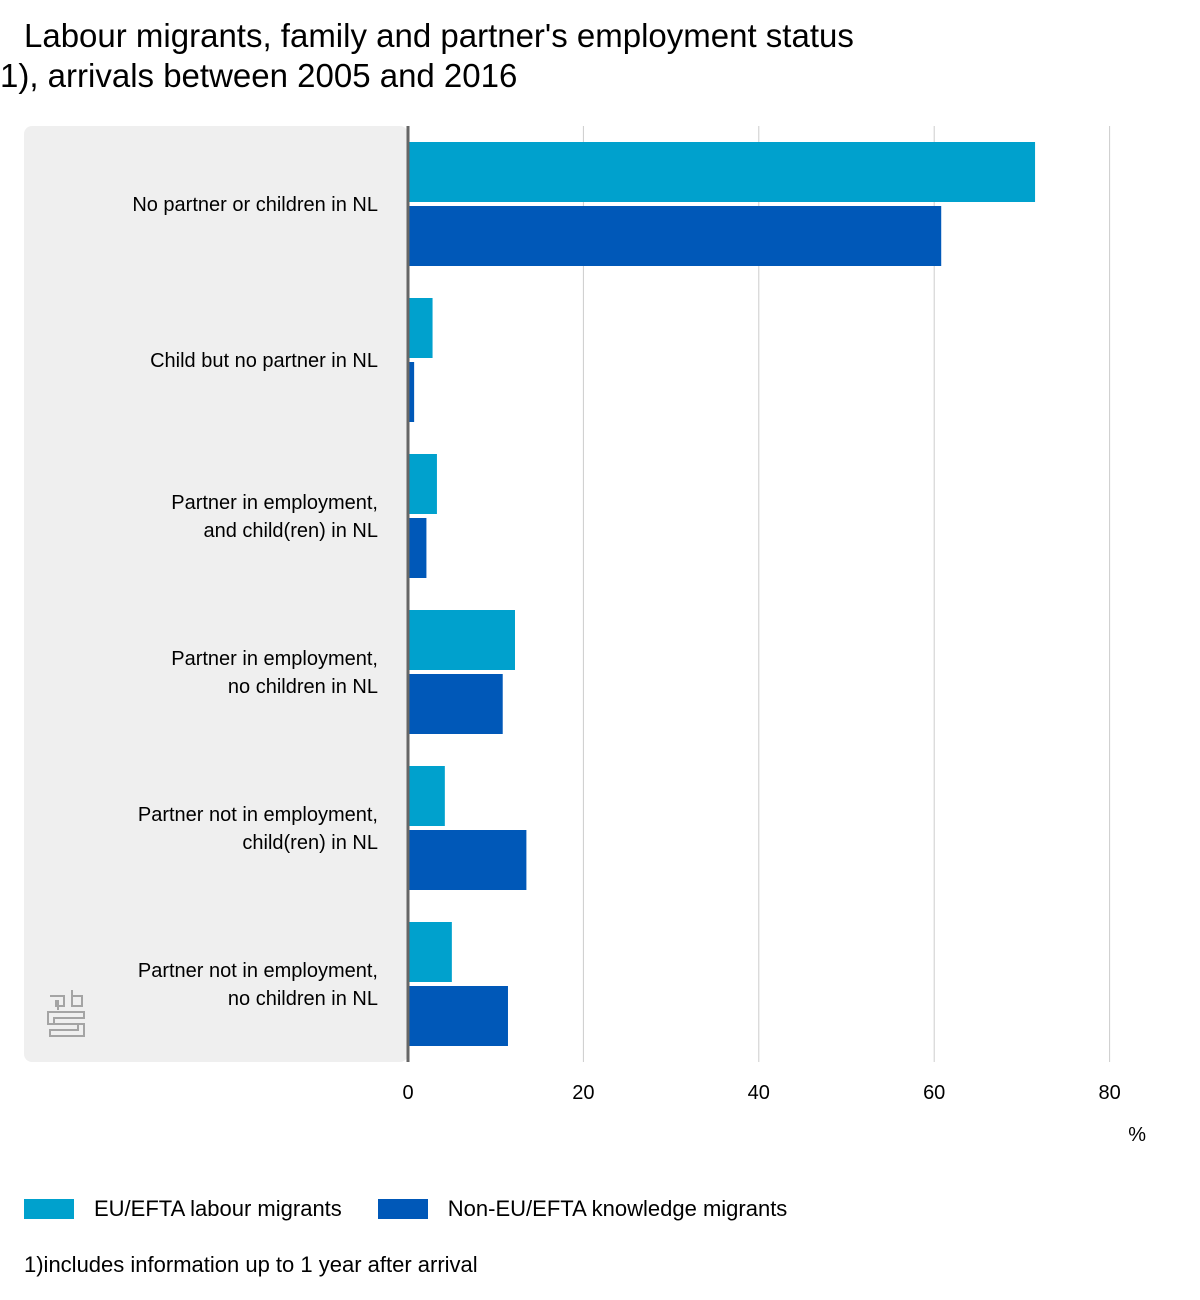 The width and height of the screenshot is (1200, 1300). What do you see at coordinates (264, 361) in the screenshot?
I see `category-label: Child but no partner in NL` at bounding box center [264, 361].